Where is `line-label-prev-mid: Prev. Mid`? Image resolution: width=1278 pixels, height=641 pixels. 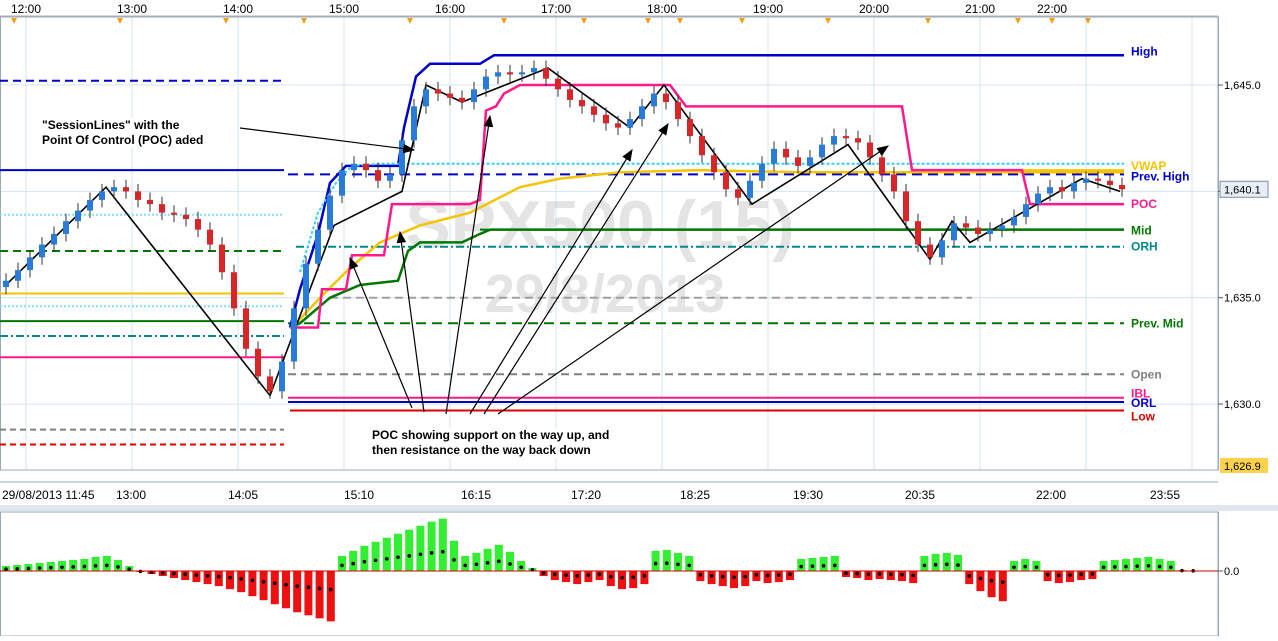 line-label-prev-mid: Prev. Mid is located at coordinates (1157, 323).